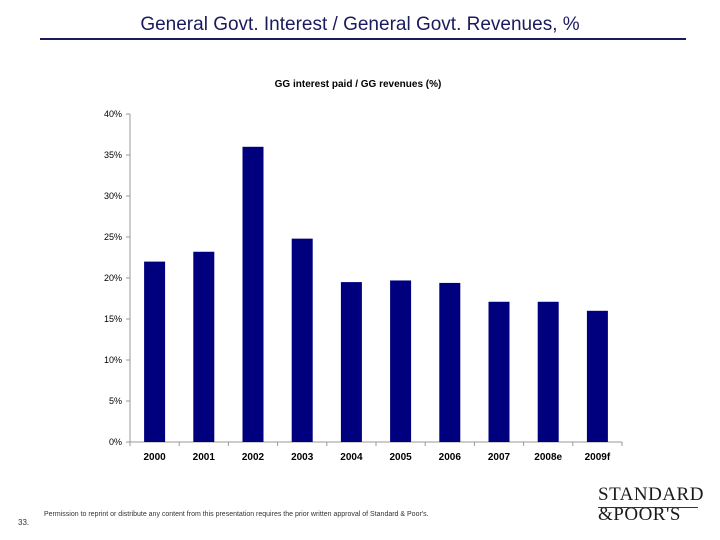  What do you see at coordinates (302, 457) in the screenshot?
I see `x-tick-label: 2003` at bounding box center [302, 457].